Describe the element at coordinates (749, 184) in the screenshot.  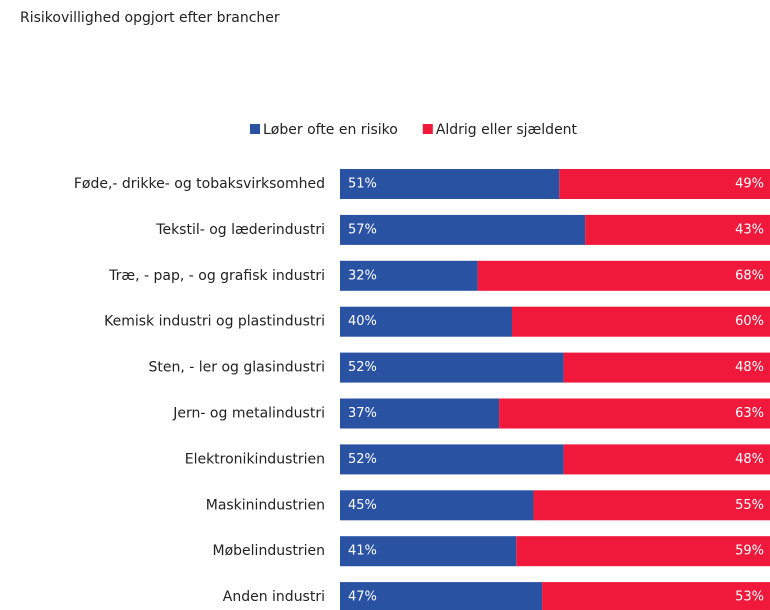
I see `value-label: 49%` at that location.